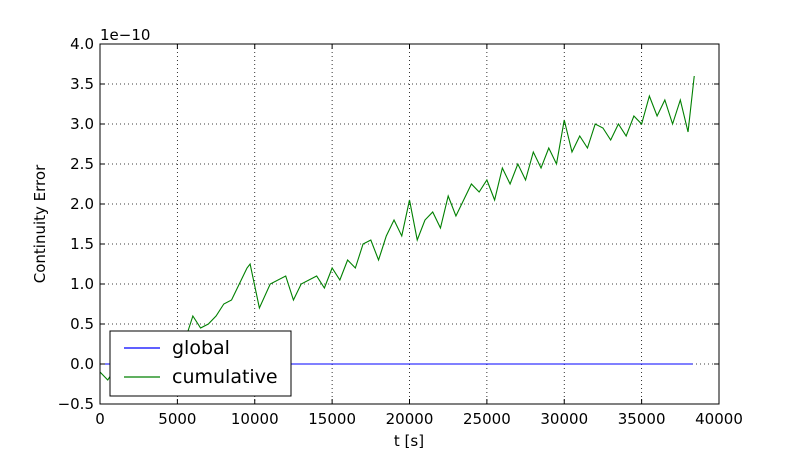 The width and height of the screenshot is (800, 450). What do you see at coordinates (82, 284) in the screenshot?
I see `y-tick-label: 1.0` at bounding box center [82, 284].